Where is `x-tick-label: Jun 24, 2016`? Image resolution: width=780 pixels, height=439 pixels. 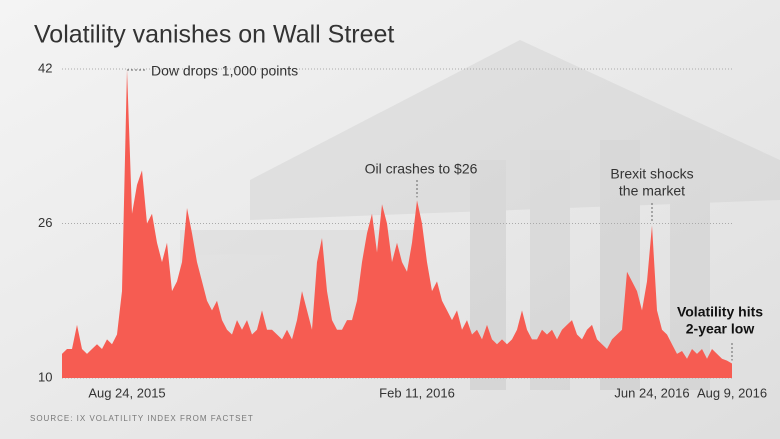
x-tick-label: Jun 24, 2016 is located at coordinates (651, 392).